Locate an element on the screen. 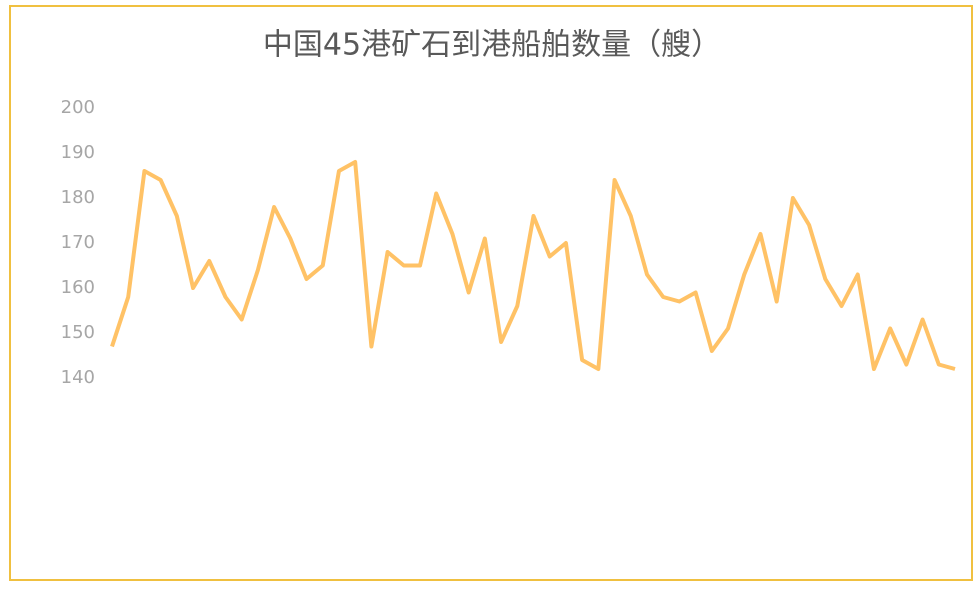 This screenshot has height=589, width=977. y-tick-label: 160 is located at coordinates (78, 287).